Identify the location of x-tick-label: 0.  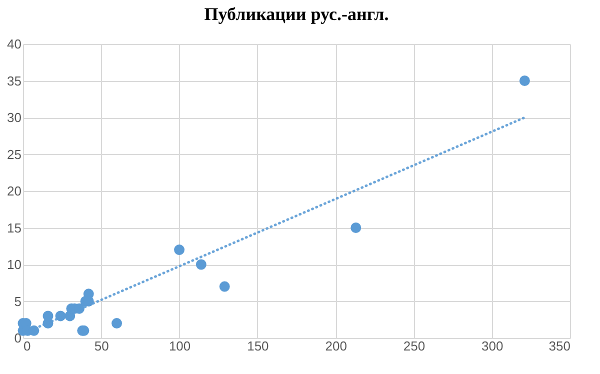
(27, 346).